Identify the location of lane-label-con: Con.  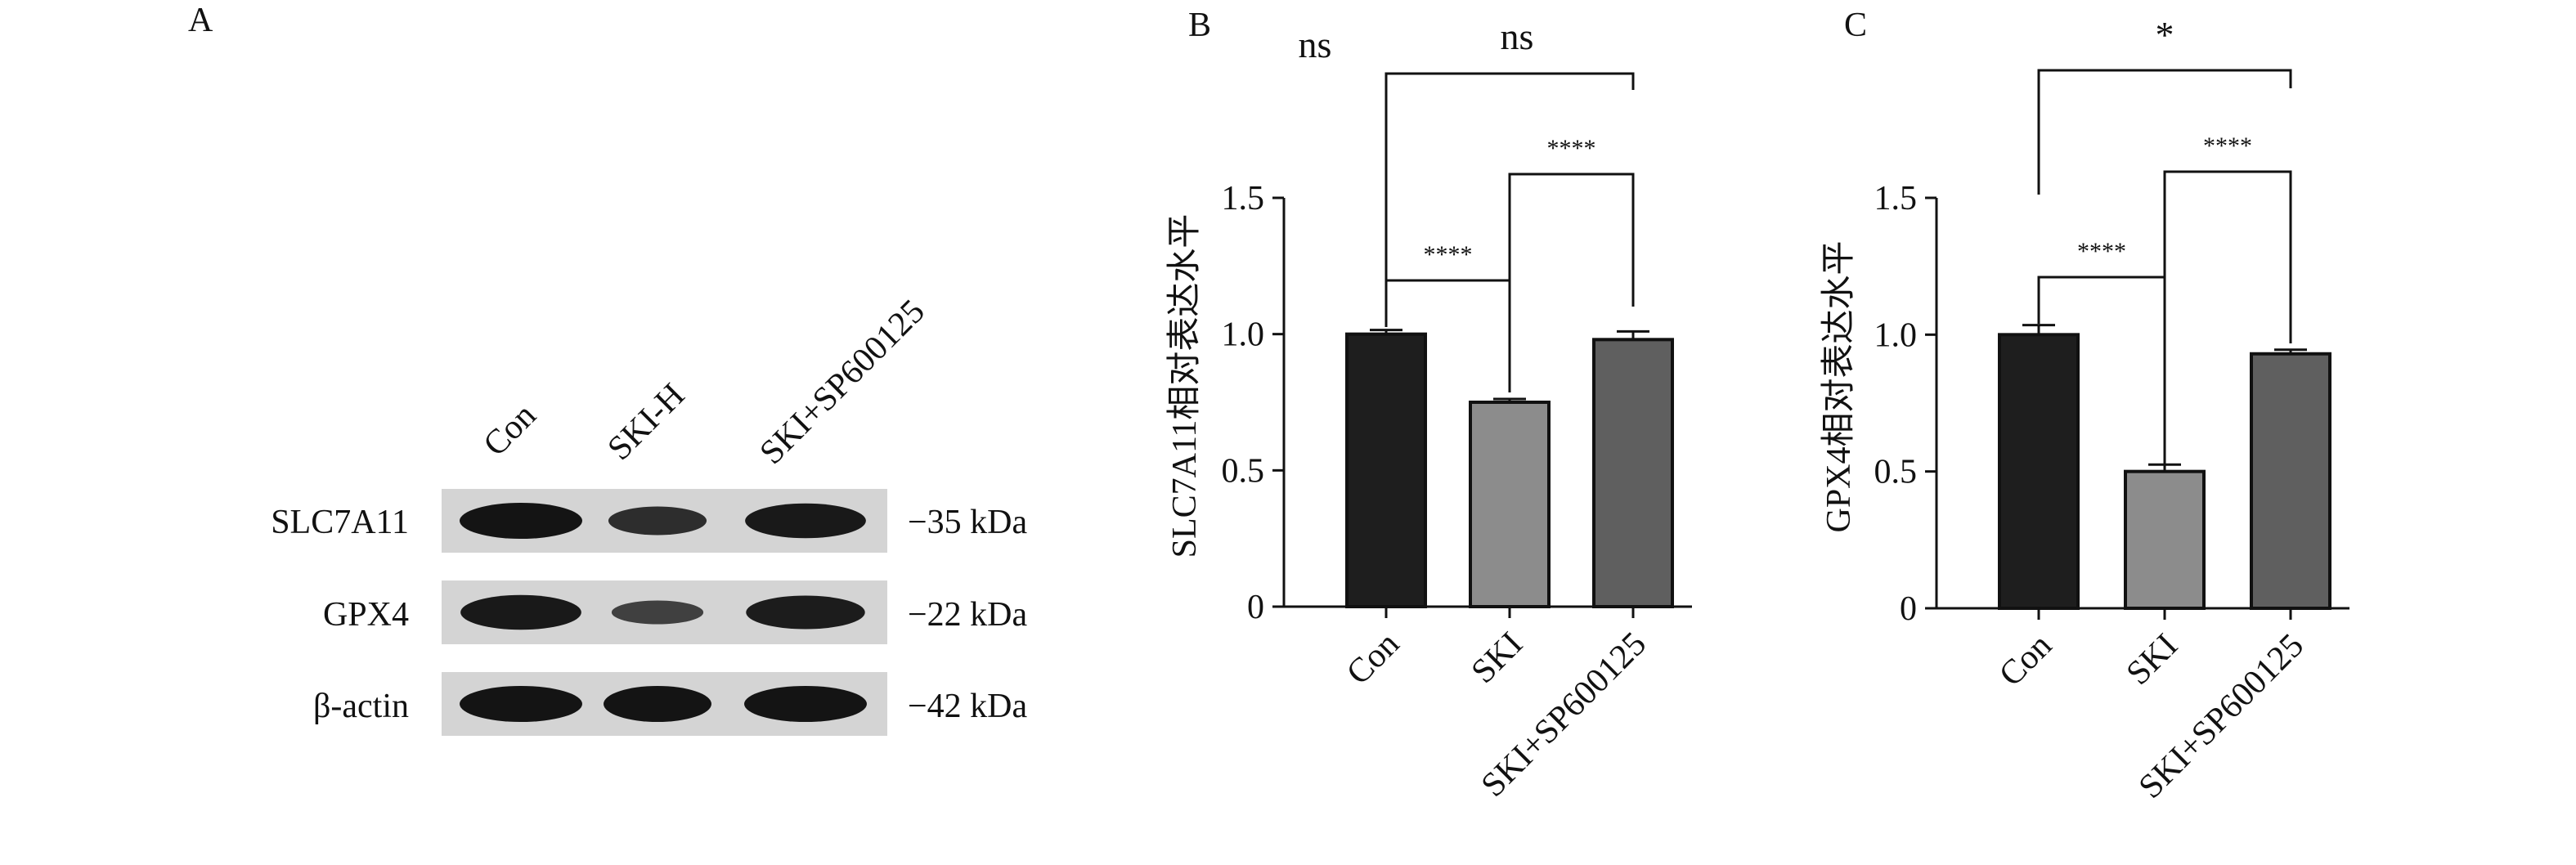
(511, 430).